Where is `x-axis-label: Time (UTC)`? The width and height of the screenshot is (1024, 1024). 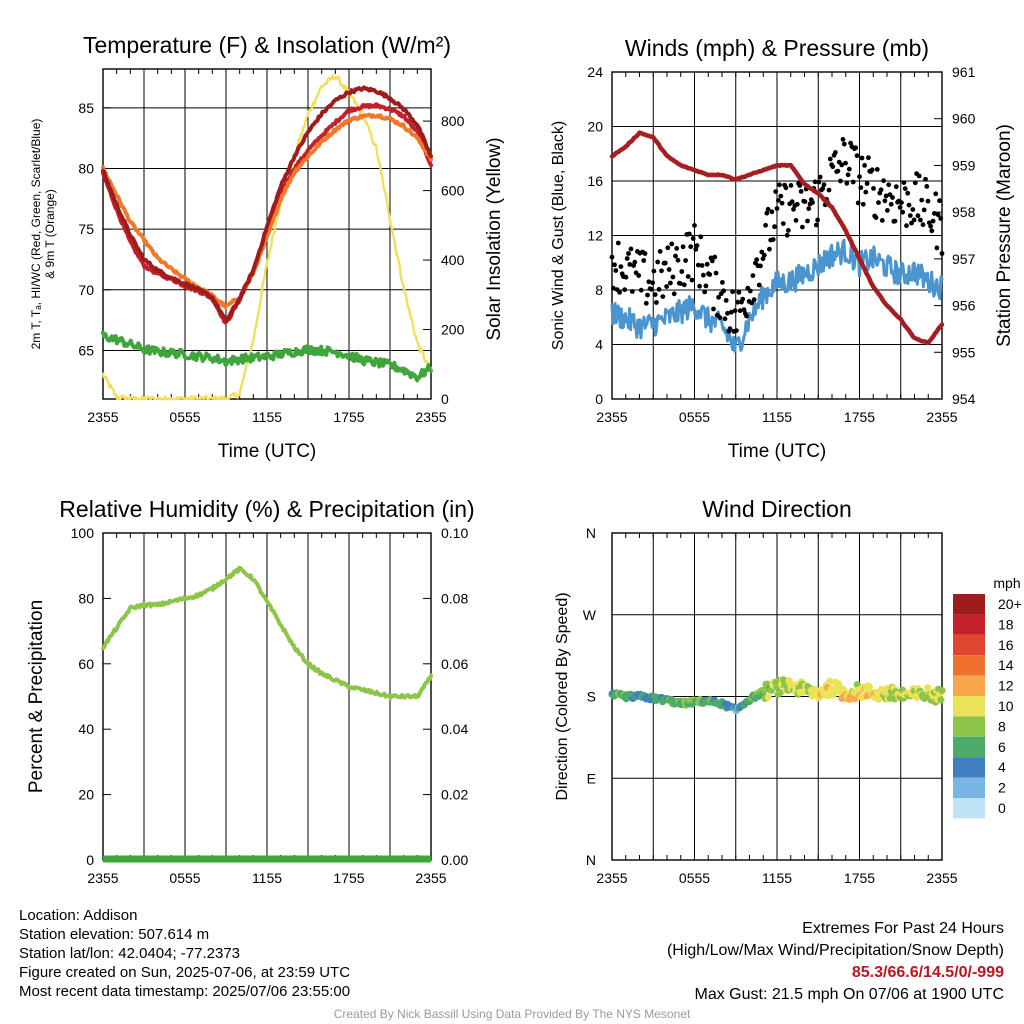
x-axis-label: Time (UTC) is located at coordinates (777, 451).